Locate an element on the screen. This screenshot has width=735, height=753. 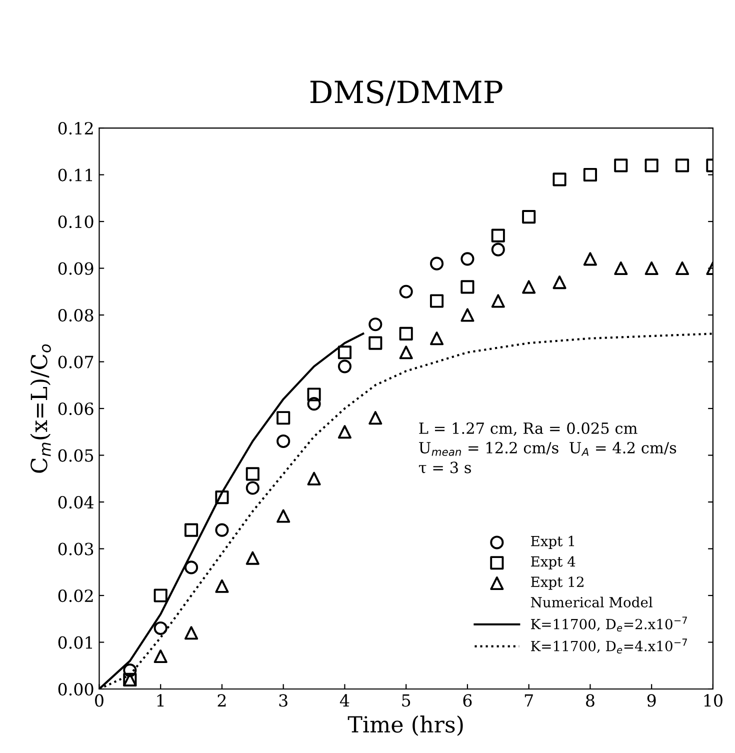
legend-label: Expt 1 is located at coordinates (552, 543).